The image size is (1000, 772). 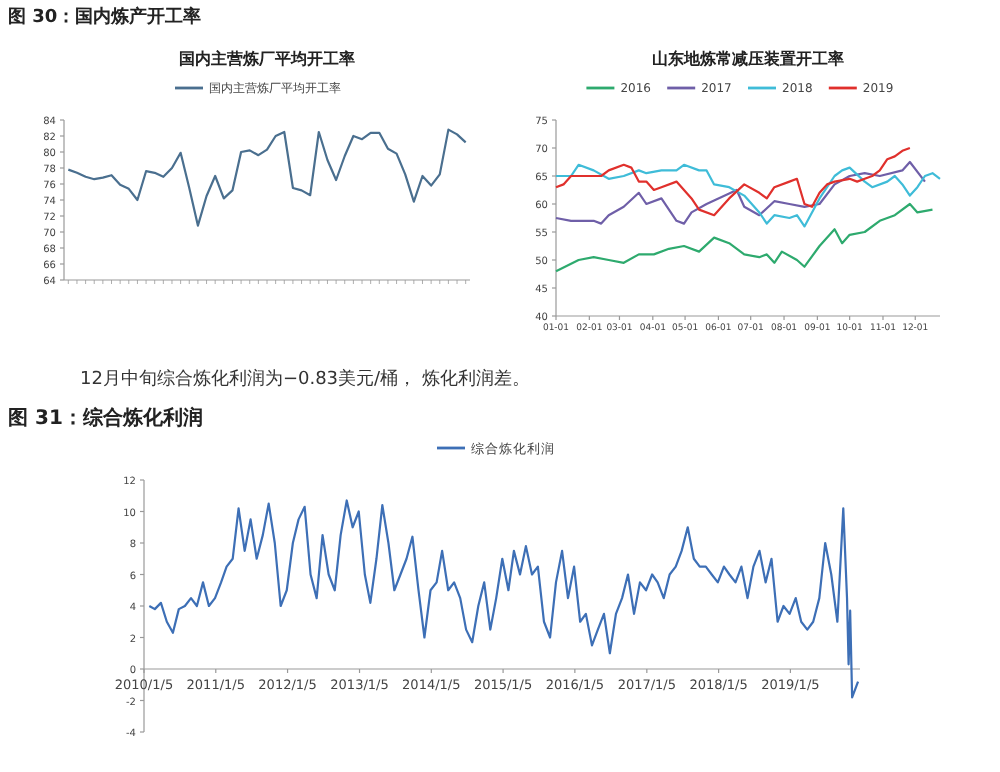 What do you see at coordinates (305, 379) in the screenshot?
I see `text: 12月中旬综合炼化利润为−0.83美元/桶， 炼化利润差。` at bounding box center [305, 379].